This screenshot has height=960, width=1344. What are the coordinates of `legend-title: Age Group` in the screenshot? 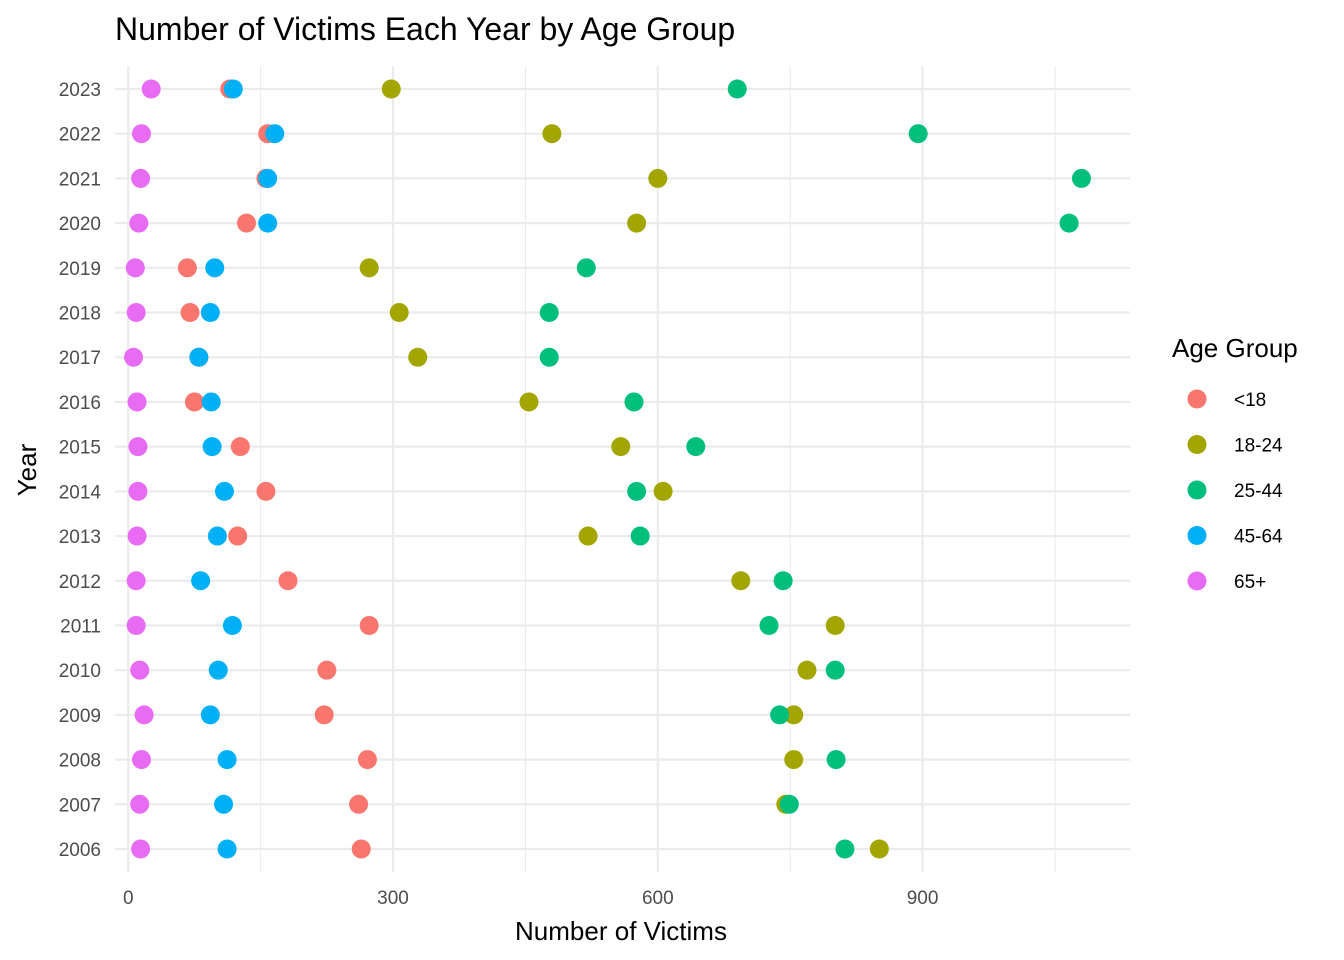 It's located at (1235, 348).